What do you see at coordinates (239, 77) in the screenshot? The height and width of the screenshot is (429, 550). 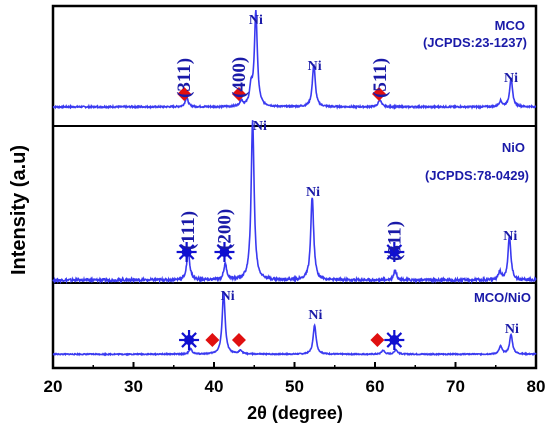 I see `miller-index-label: (400)` at bounding box center [239, 77].